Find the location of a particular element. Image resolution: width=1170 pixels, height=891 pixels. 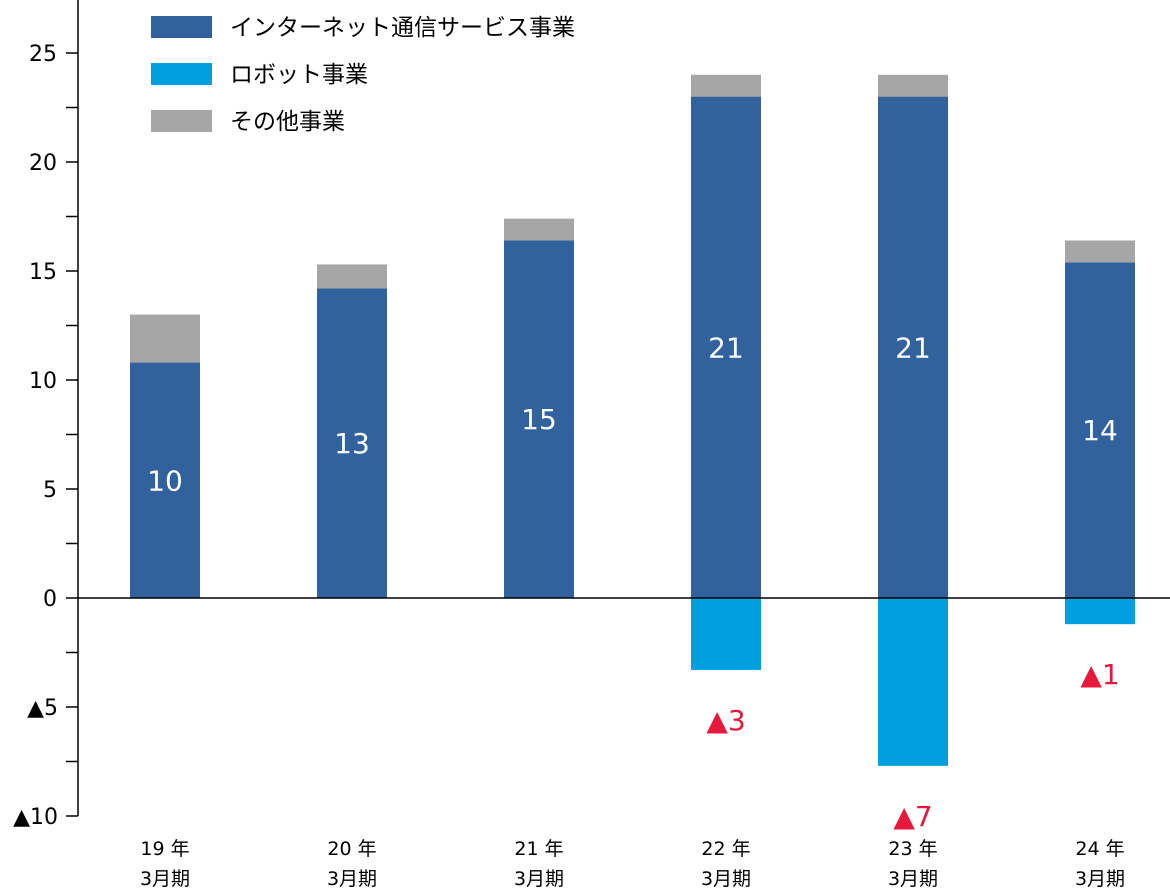

y-tick-label: 0 is located at coordinates (50, 599).